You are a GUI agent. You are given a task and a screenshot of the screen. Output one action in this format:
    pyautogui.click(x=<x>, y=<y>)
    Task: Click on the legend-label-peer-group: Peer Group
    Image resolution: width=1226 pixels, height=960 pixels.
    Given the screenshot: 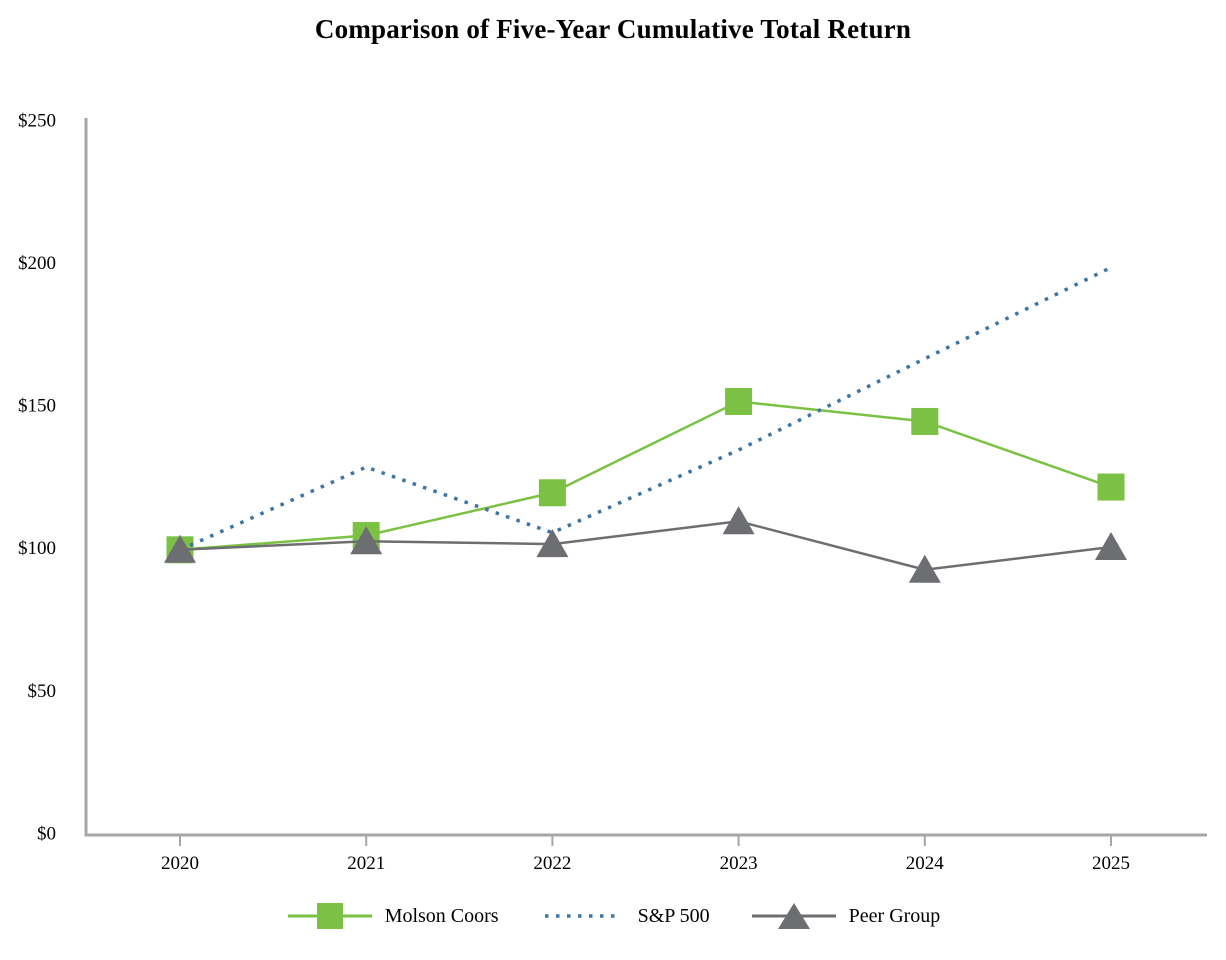 What is the action you would take?
    pyautogui.click(x=894, y=915)
    